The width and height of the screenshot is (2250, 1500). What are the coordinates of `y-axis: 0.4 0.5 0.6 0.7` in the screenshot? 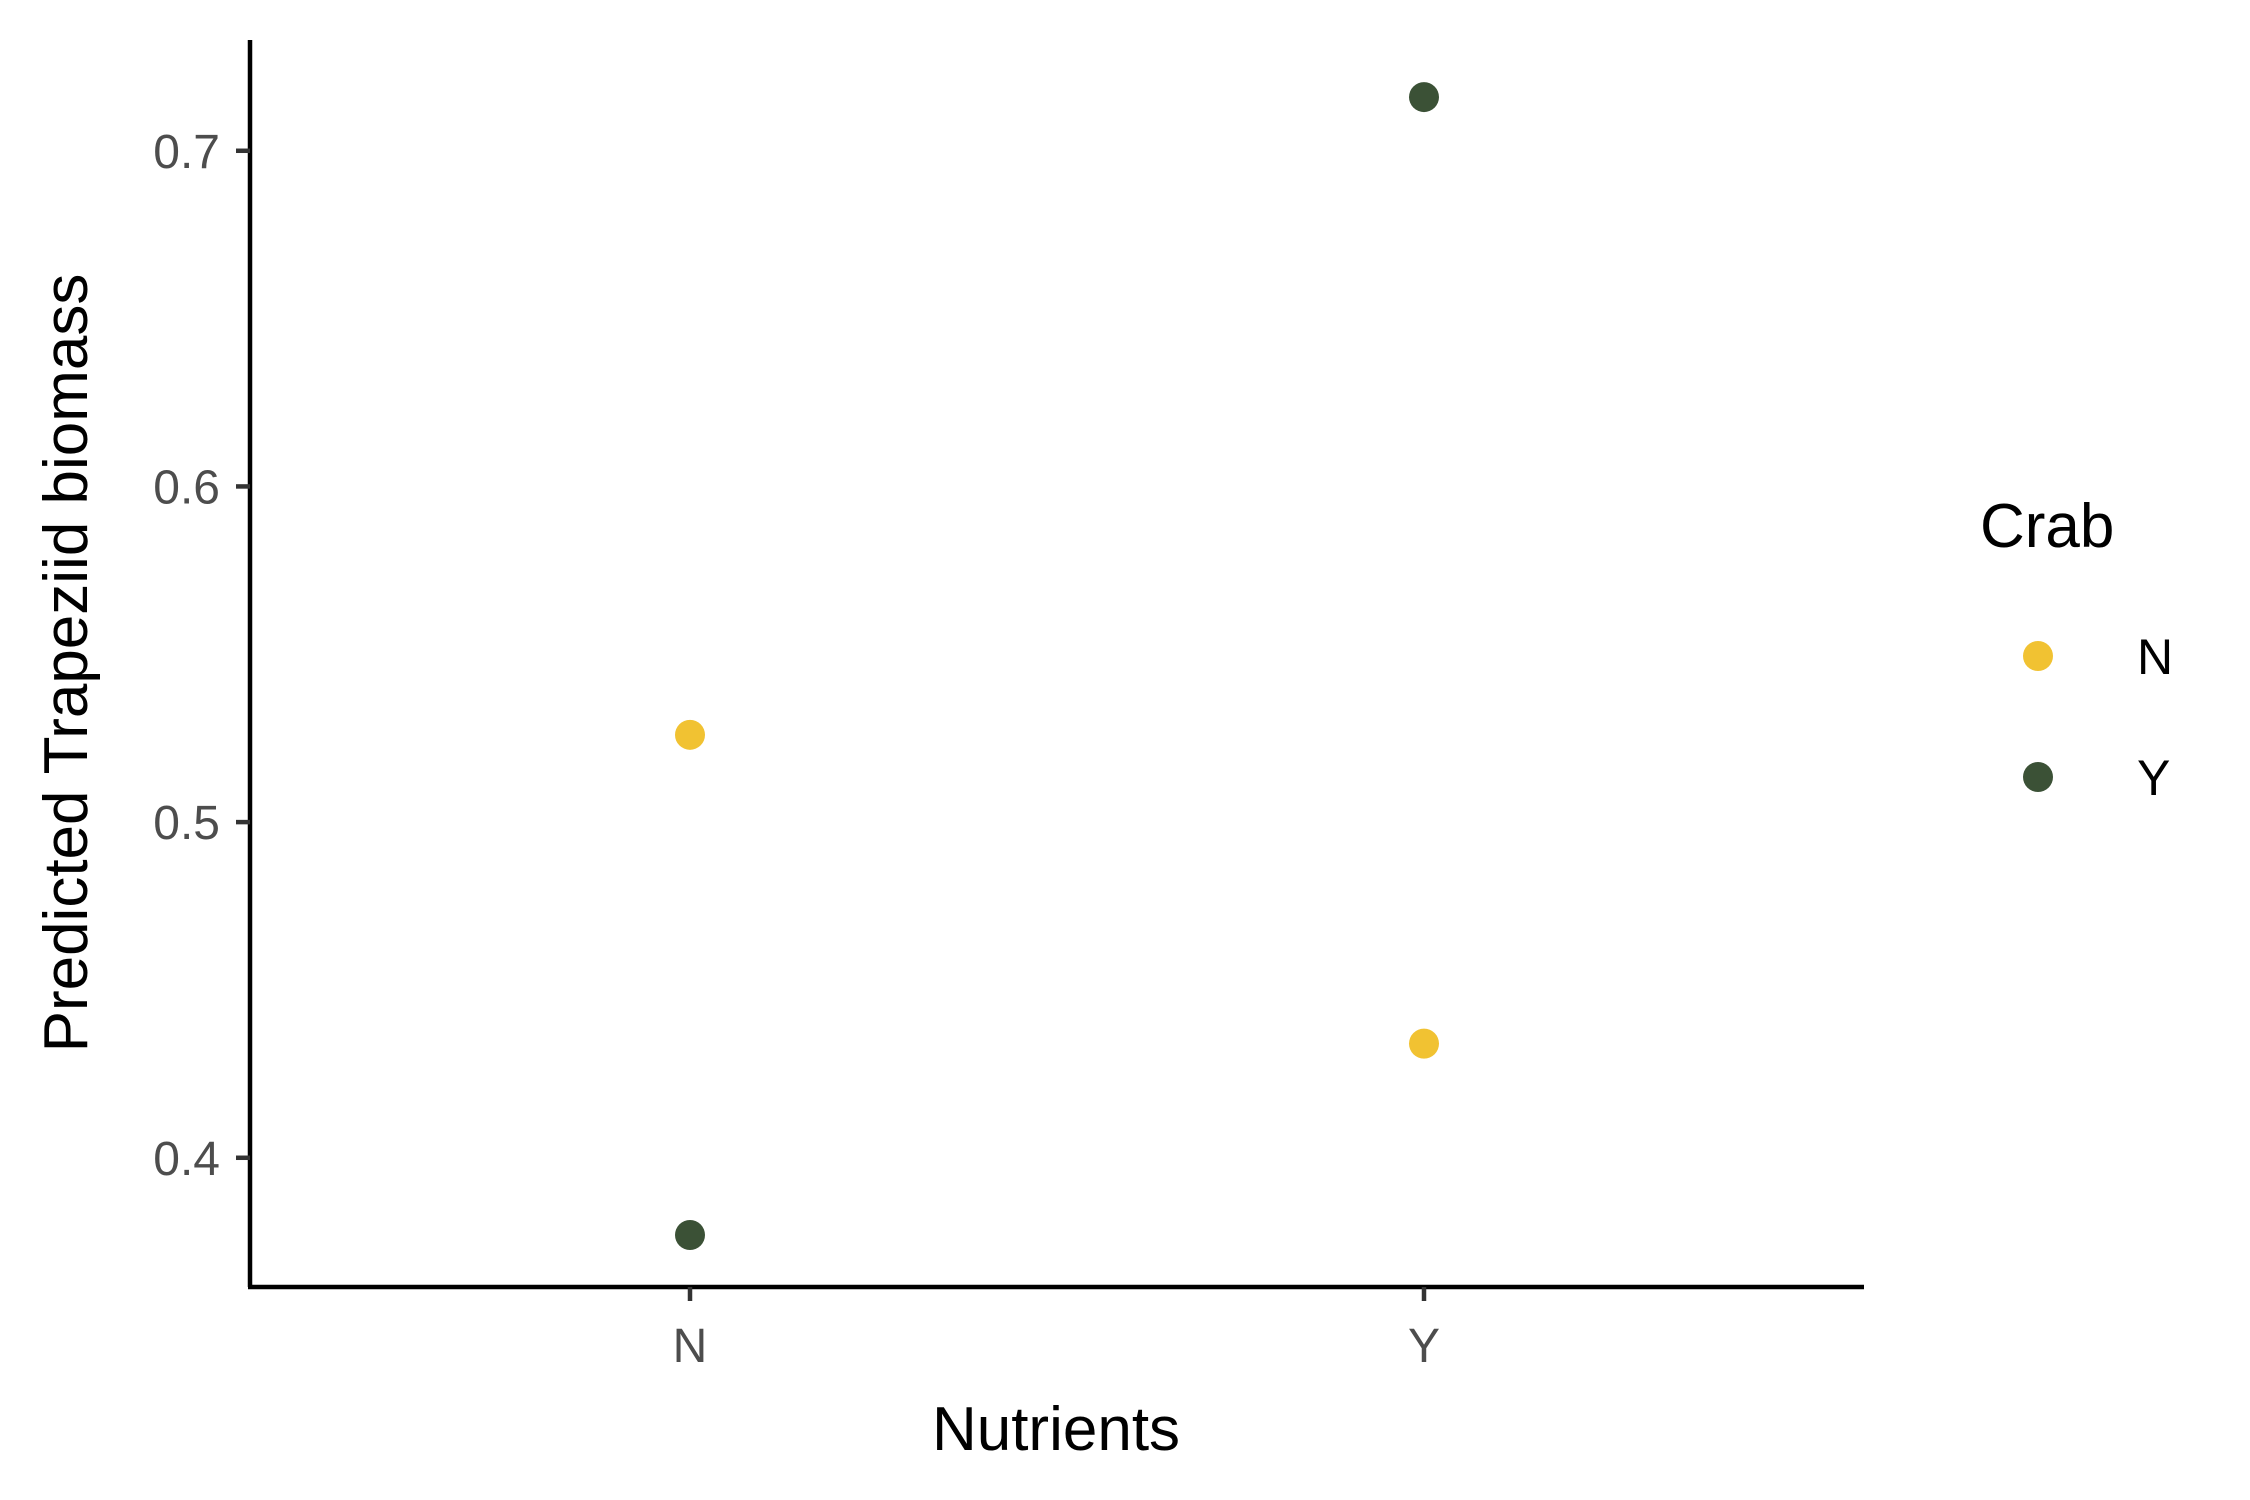 It's located at (203, 663).